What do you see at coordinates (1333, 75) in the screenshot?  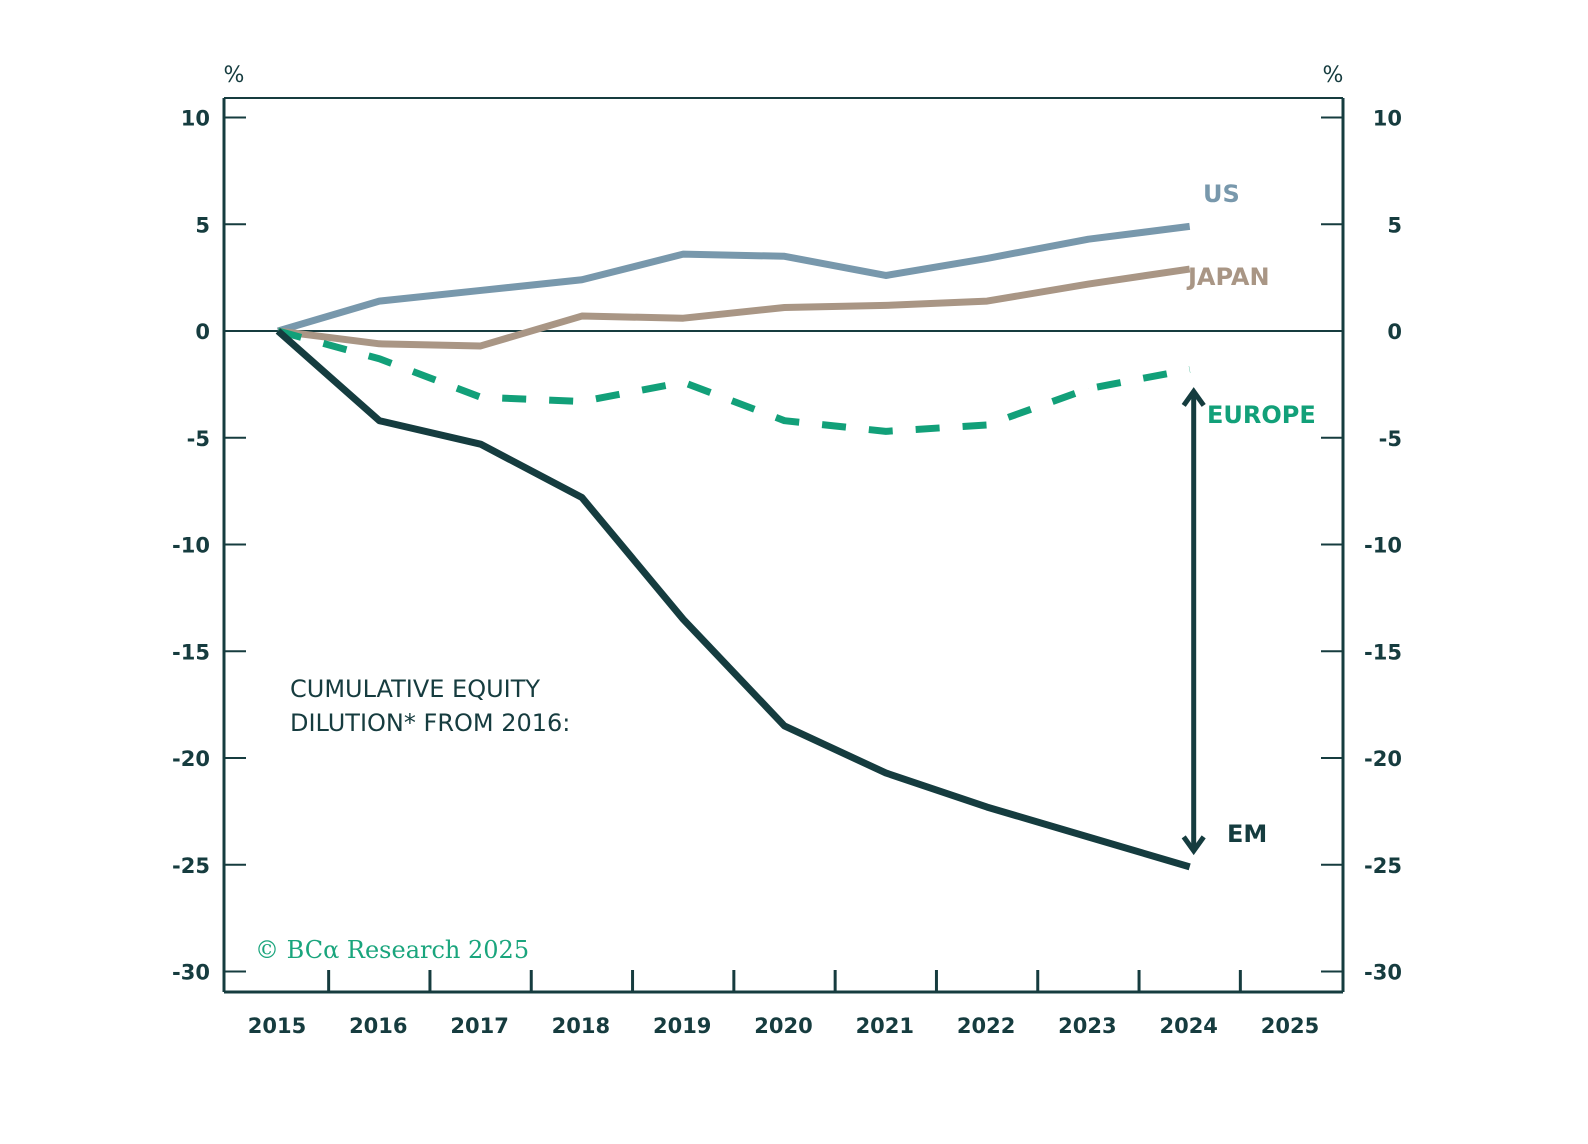 I see `y-unit-right: %` at bounding box center [1333, 75].